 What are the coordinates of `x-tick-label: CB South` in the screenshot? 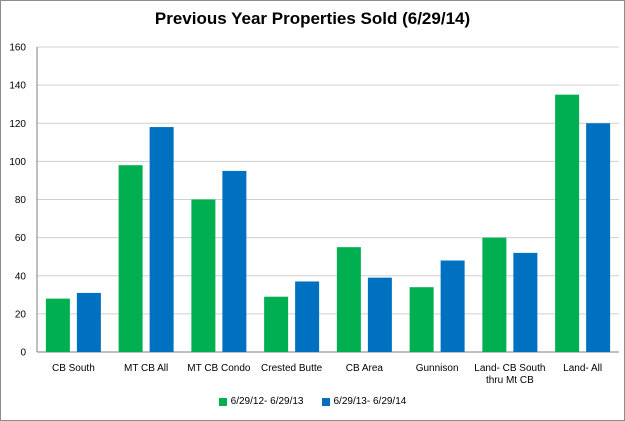 It's located at (73, 368).